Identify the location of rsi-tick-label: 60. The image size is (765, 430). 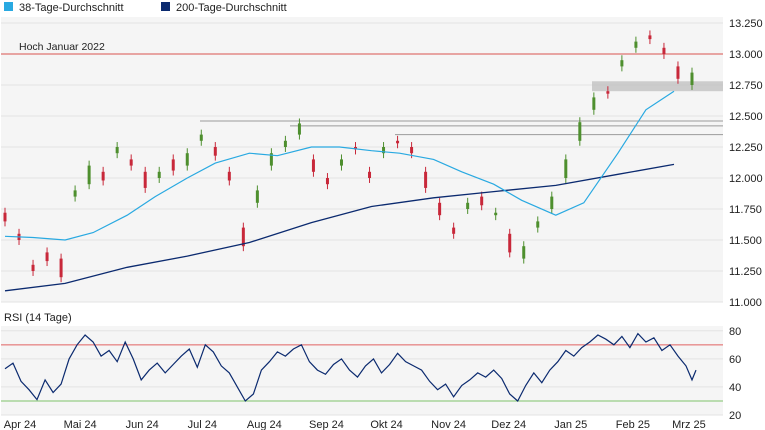
(735, 360).